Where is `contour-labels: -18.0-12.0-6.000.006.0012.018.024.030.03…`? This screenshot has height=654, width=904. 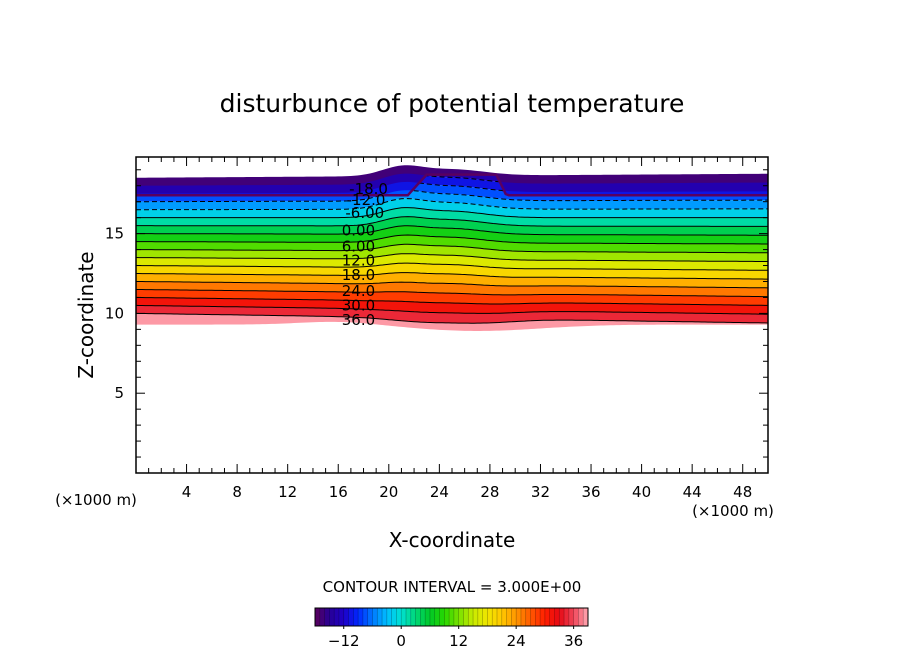 contour-labels: -18.0-12.0-6.000.006.0012.018.024.030.03… is located at coordinates (365, 254).